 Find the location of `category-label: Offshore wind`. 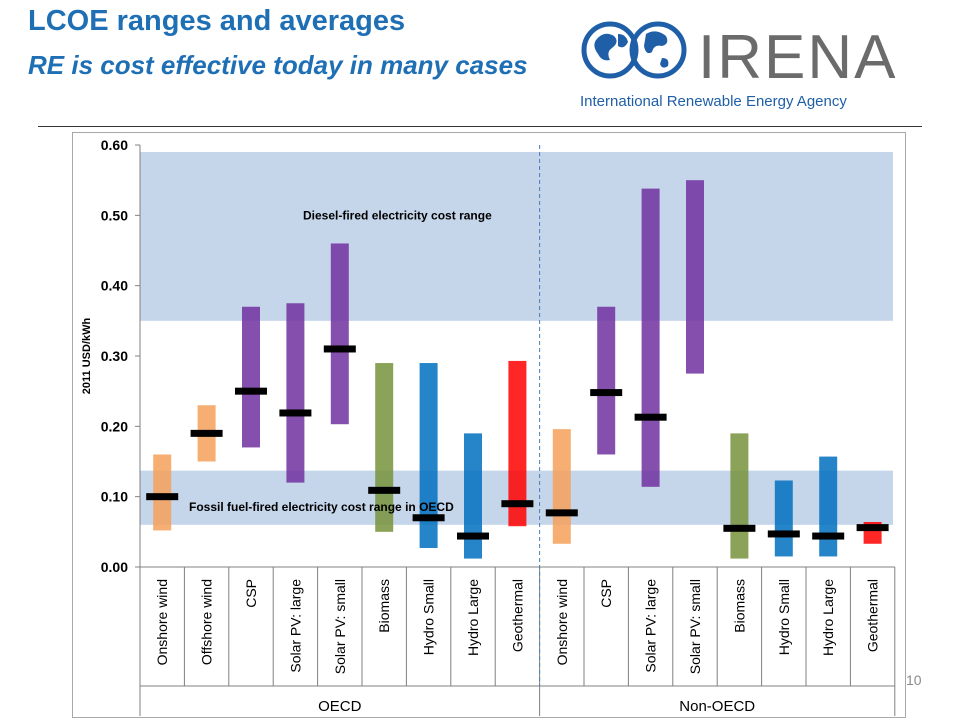

category-label: Offshore wind is located at coordinates (207, 622).